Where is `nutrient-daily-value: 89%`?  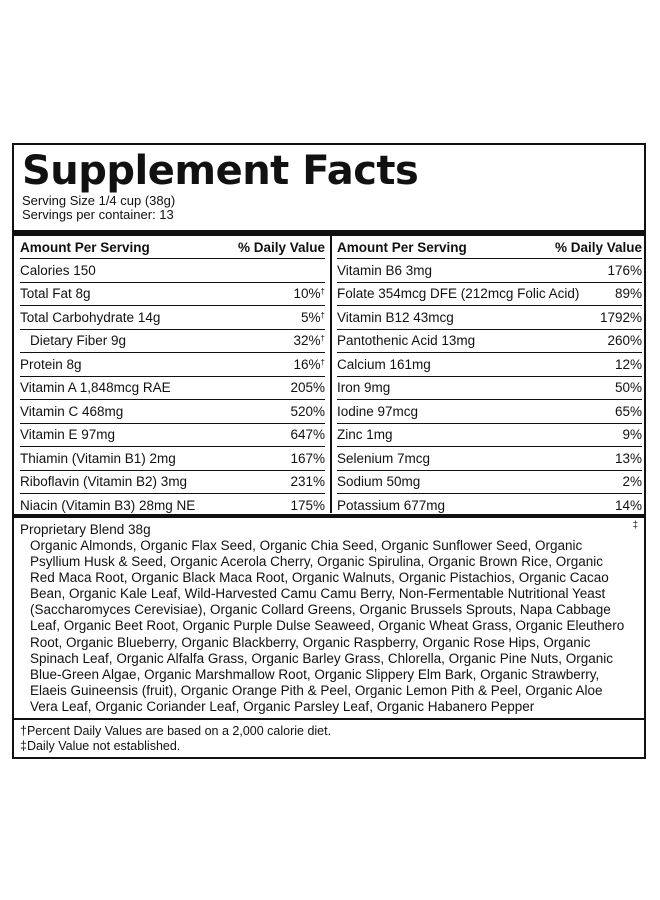
nutrient-daily-value: 89% is located at coordinates (628, 293).